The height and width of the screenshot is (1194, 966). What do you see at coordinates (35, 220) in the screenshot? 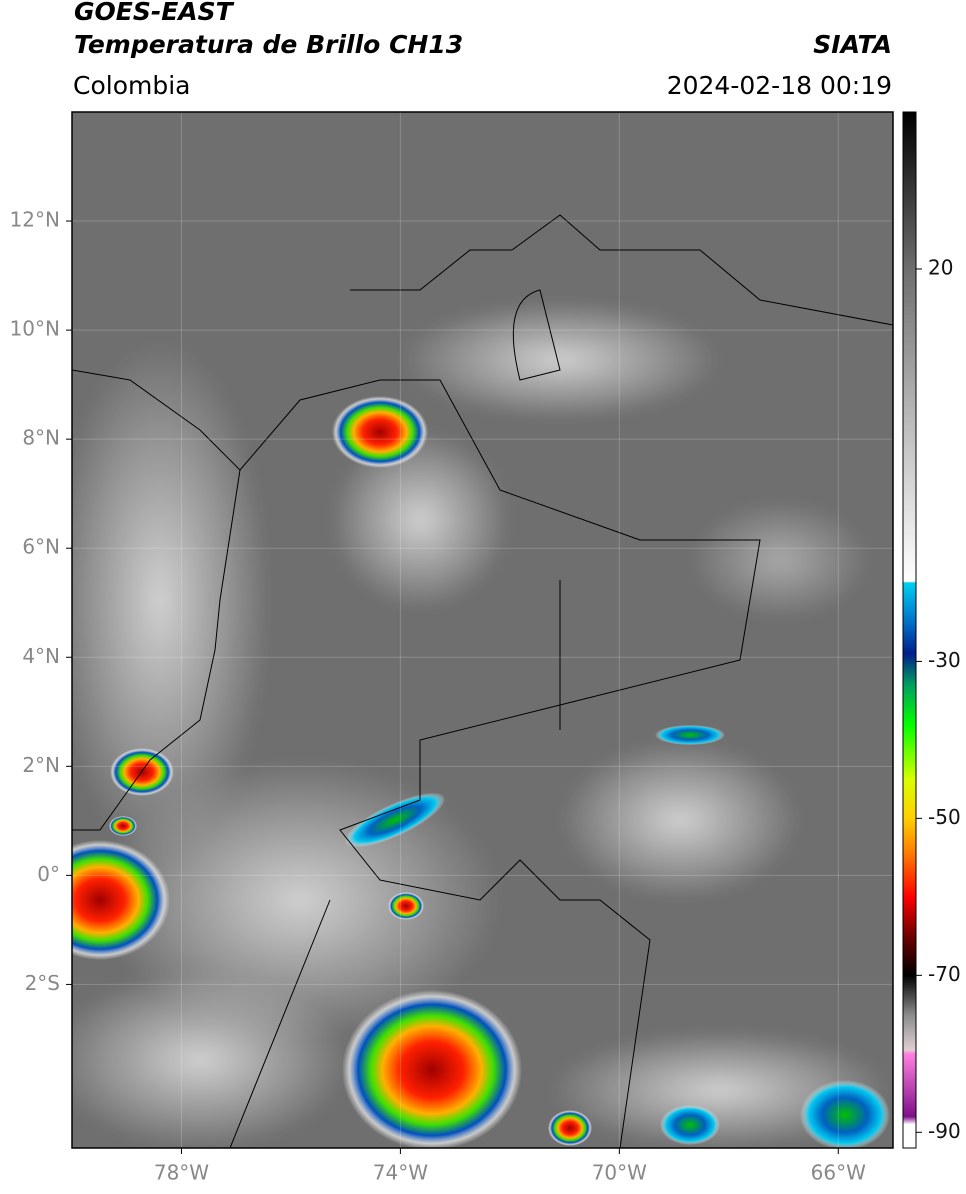
I see `y-tick-label: 12°N` at bounding box center [35, 220].